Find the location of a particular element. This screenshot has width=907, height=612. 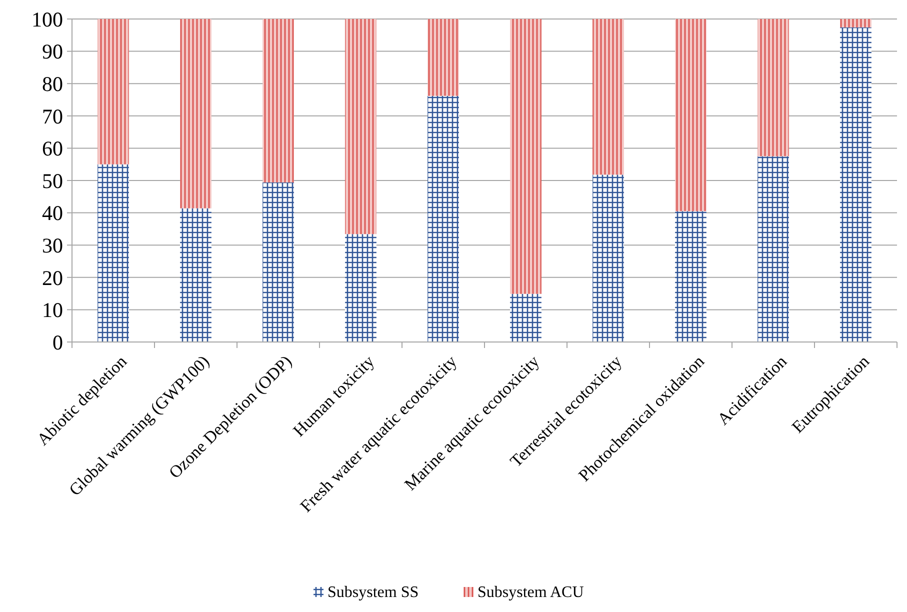

y-tick-label: 80 is located at coordinates (52, 84).